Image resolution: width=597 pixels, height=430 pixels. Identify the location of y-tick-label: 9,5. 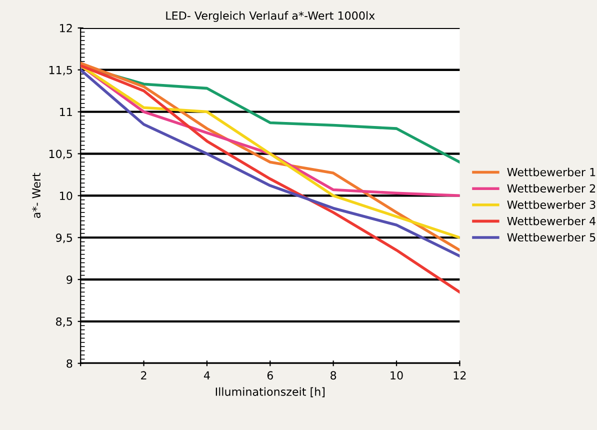
(64, 239).